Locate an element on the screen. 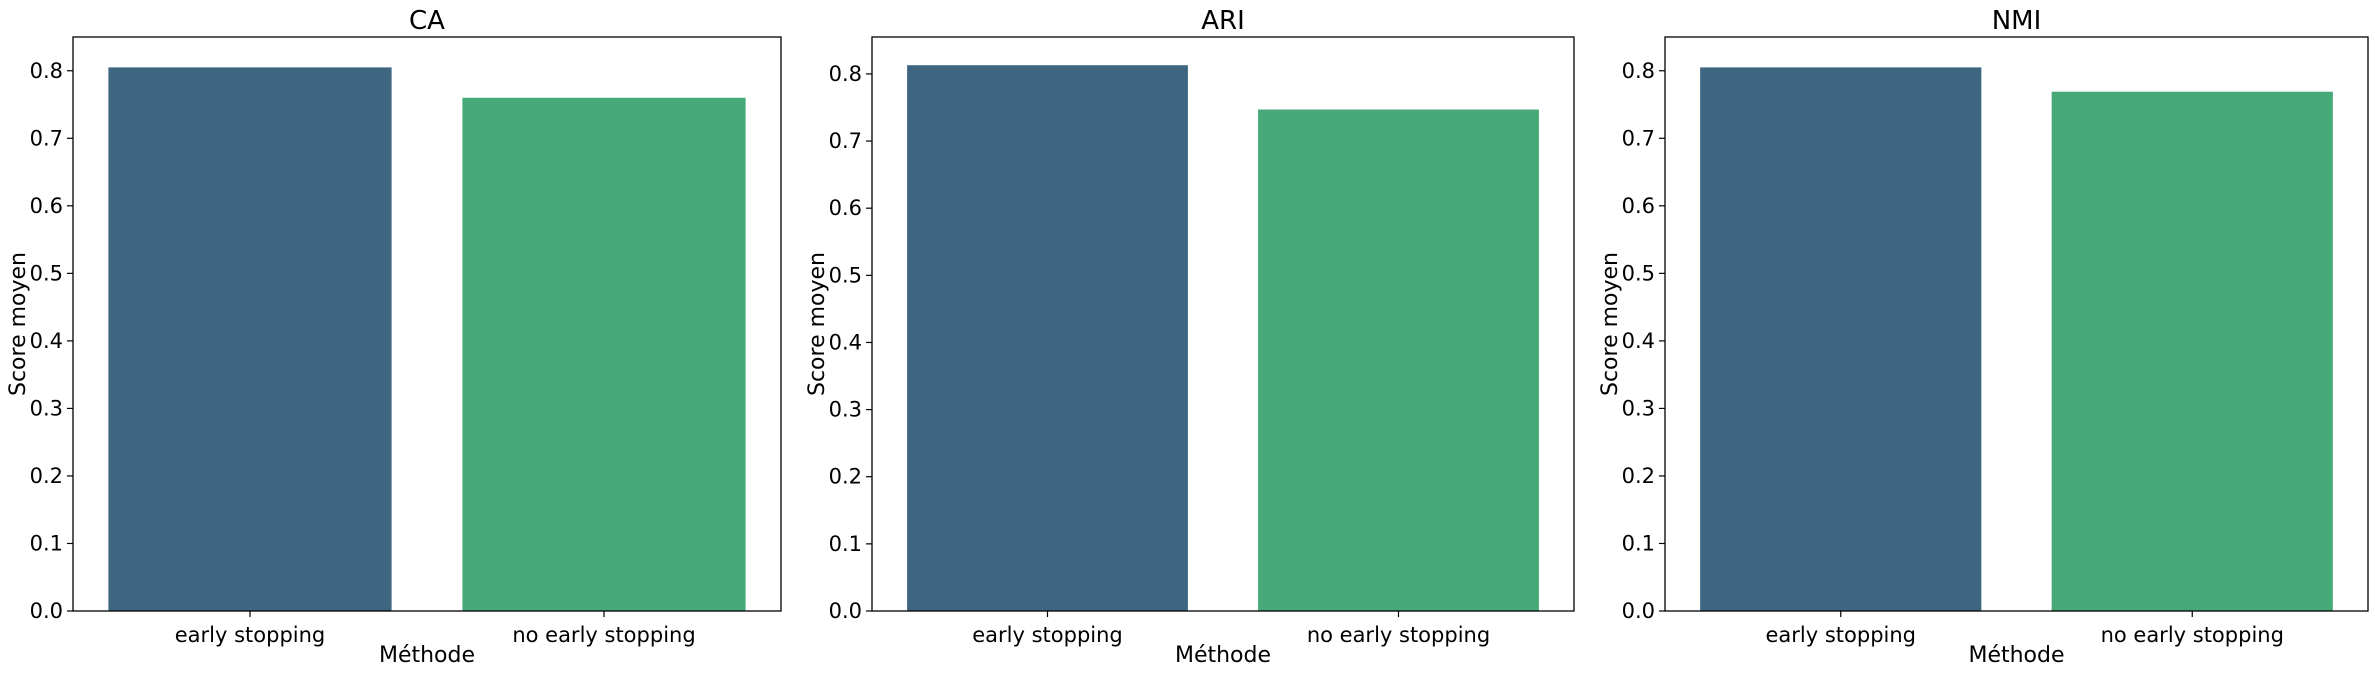 The height and width of the screenshot is (675, 2375). chart-title: ARI is located at coordinates (1223, 21).